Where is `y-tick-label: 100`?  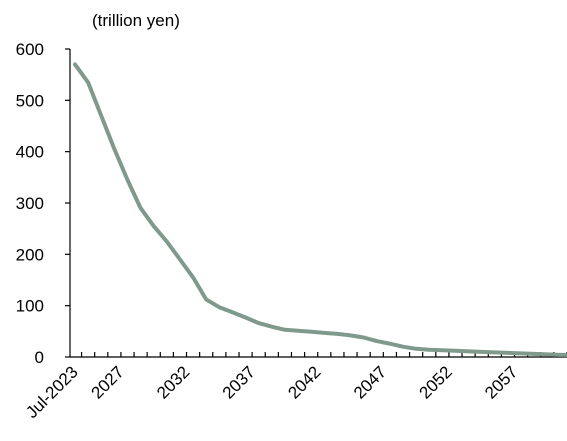
y-tick-label: 100 is located at coordinates (30, 306).